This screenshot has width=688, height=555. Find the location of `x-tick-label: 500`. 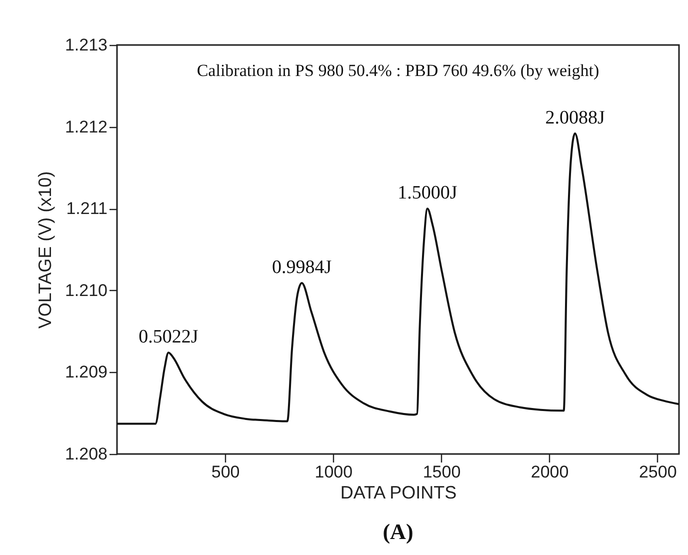

x-tick-label: 500 is located at coordinates (225, 472).